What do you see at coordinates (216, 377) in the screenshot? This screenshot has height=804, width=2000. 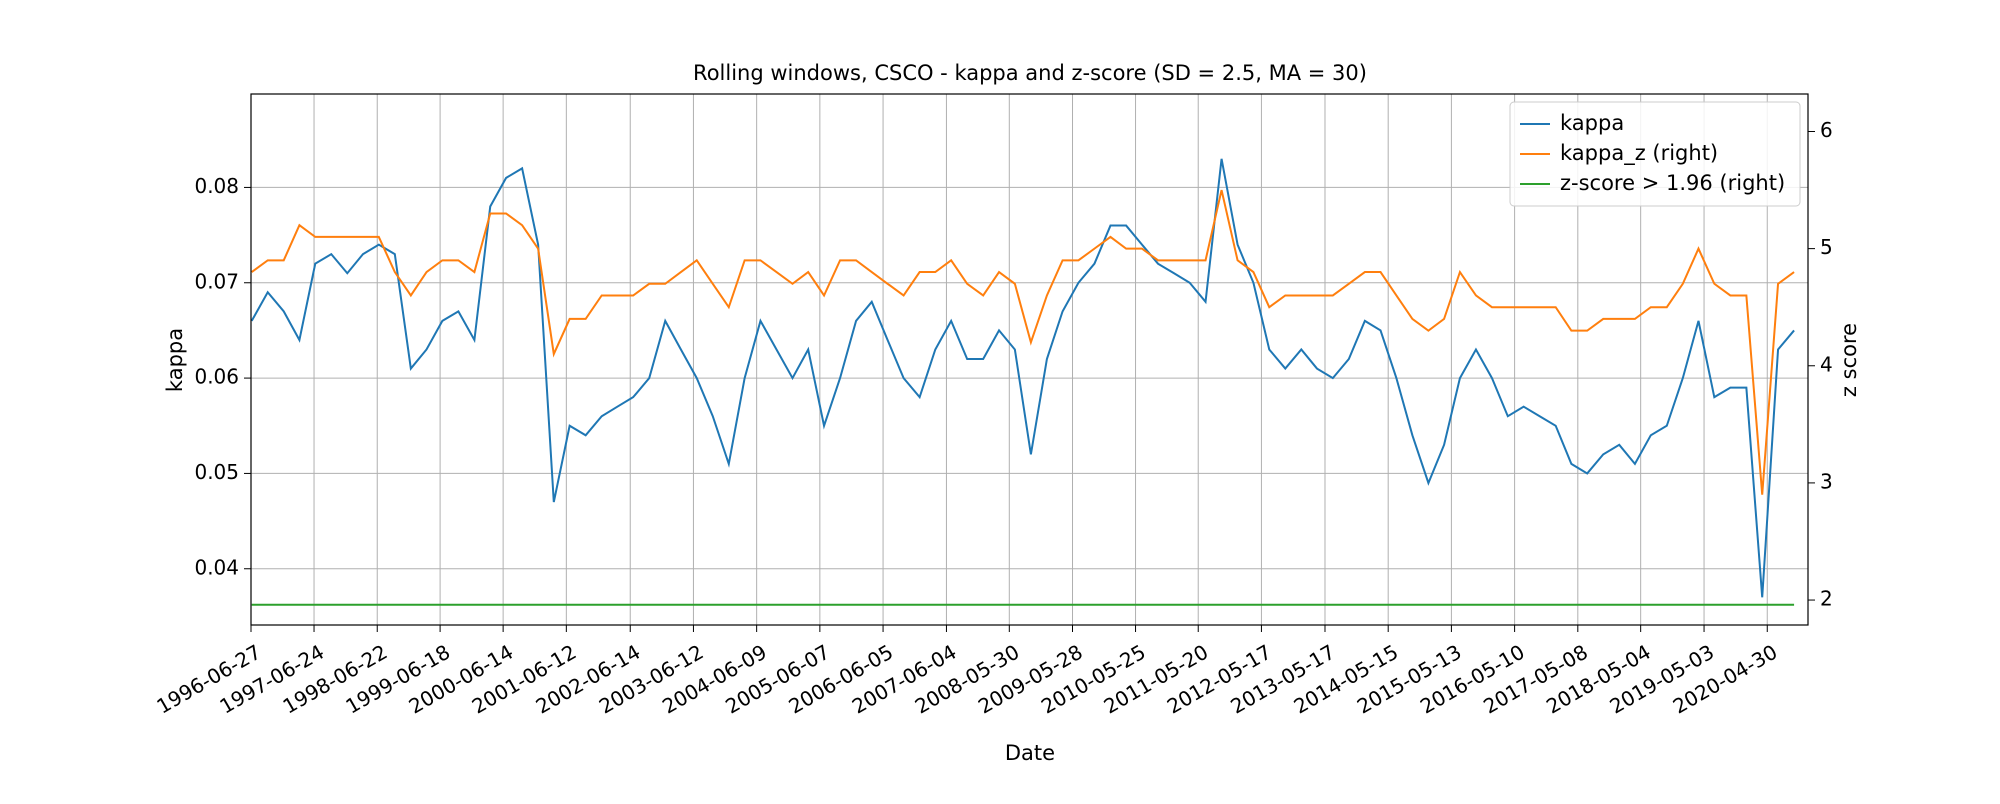 I see `y-tick-label: 0.06` at bounding box center [216, 377].